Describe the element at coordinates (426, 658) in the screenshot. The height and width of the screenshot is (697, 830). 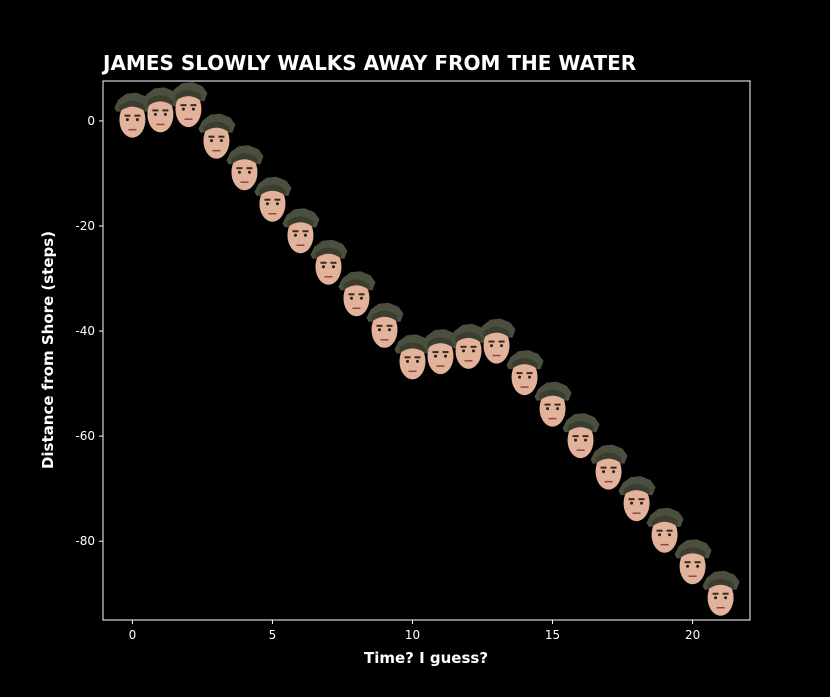
I see `x-axis-label: Time? I guess?` at that location.